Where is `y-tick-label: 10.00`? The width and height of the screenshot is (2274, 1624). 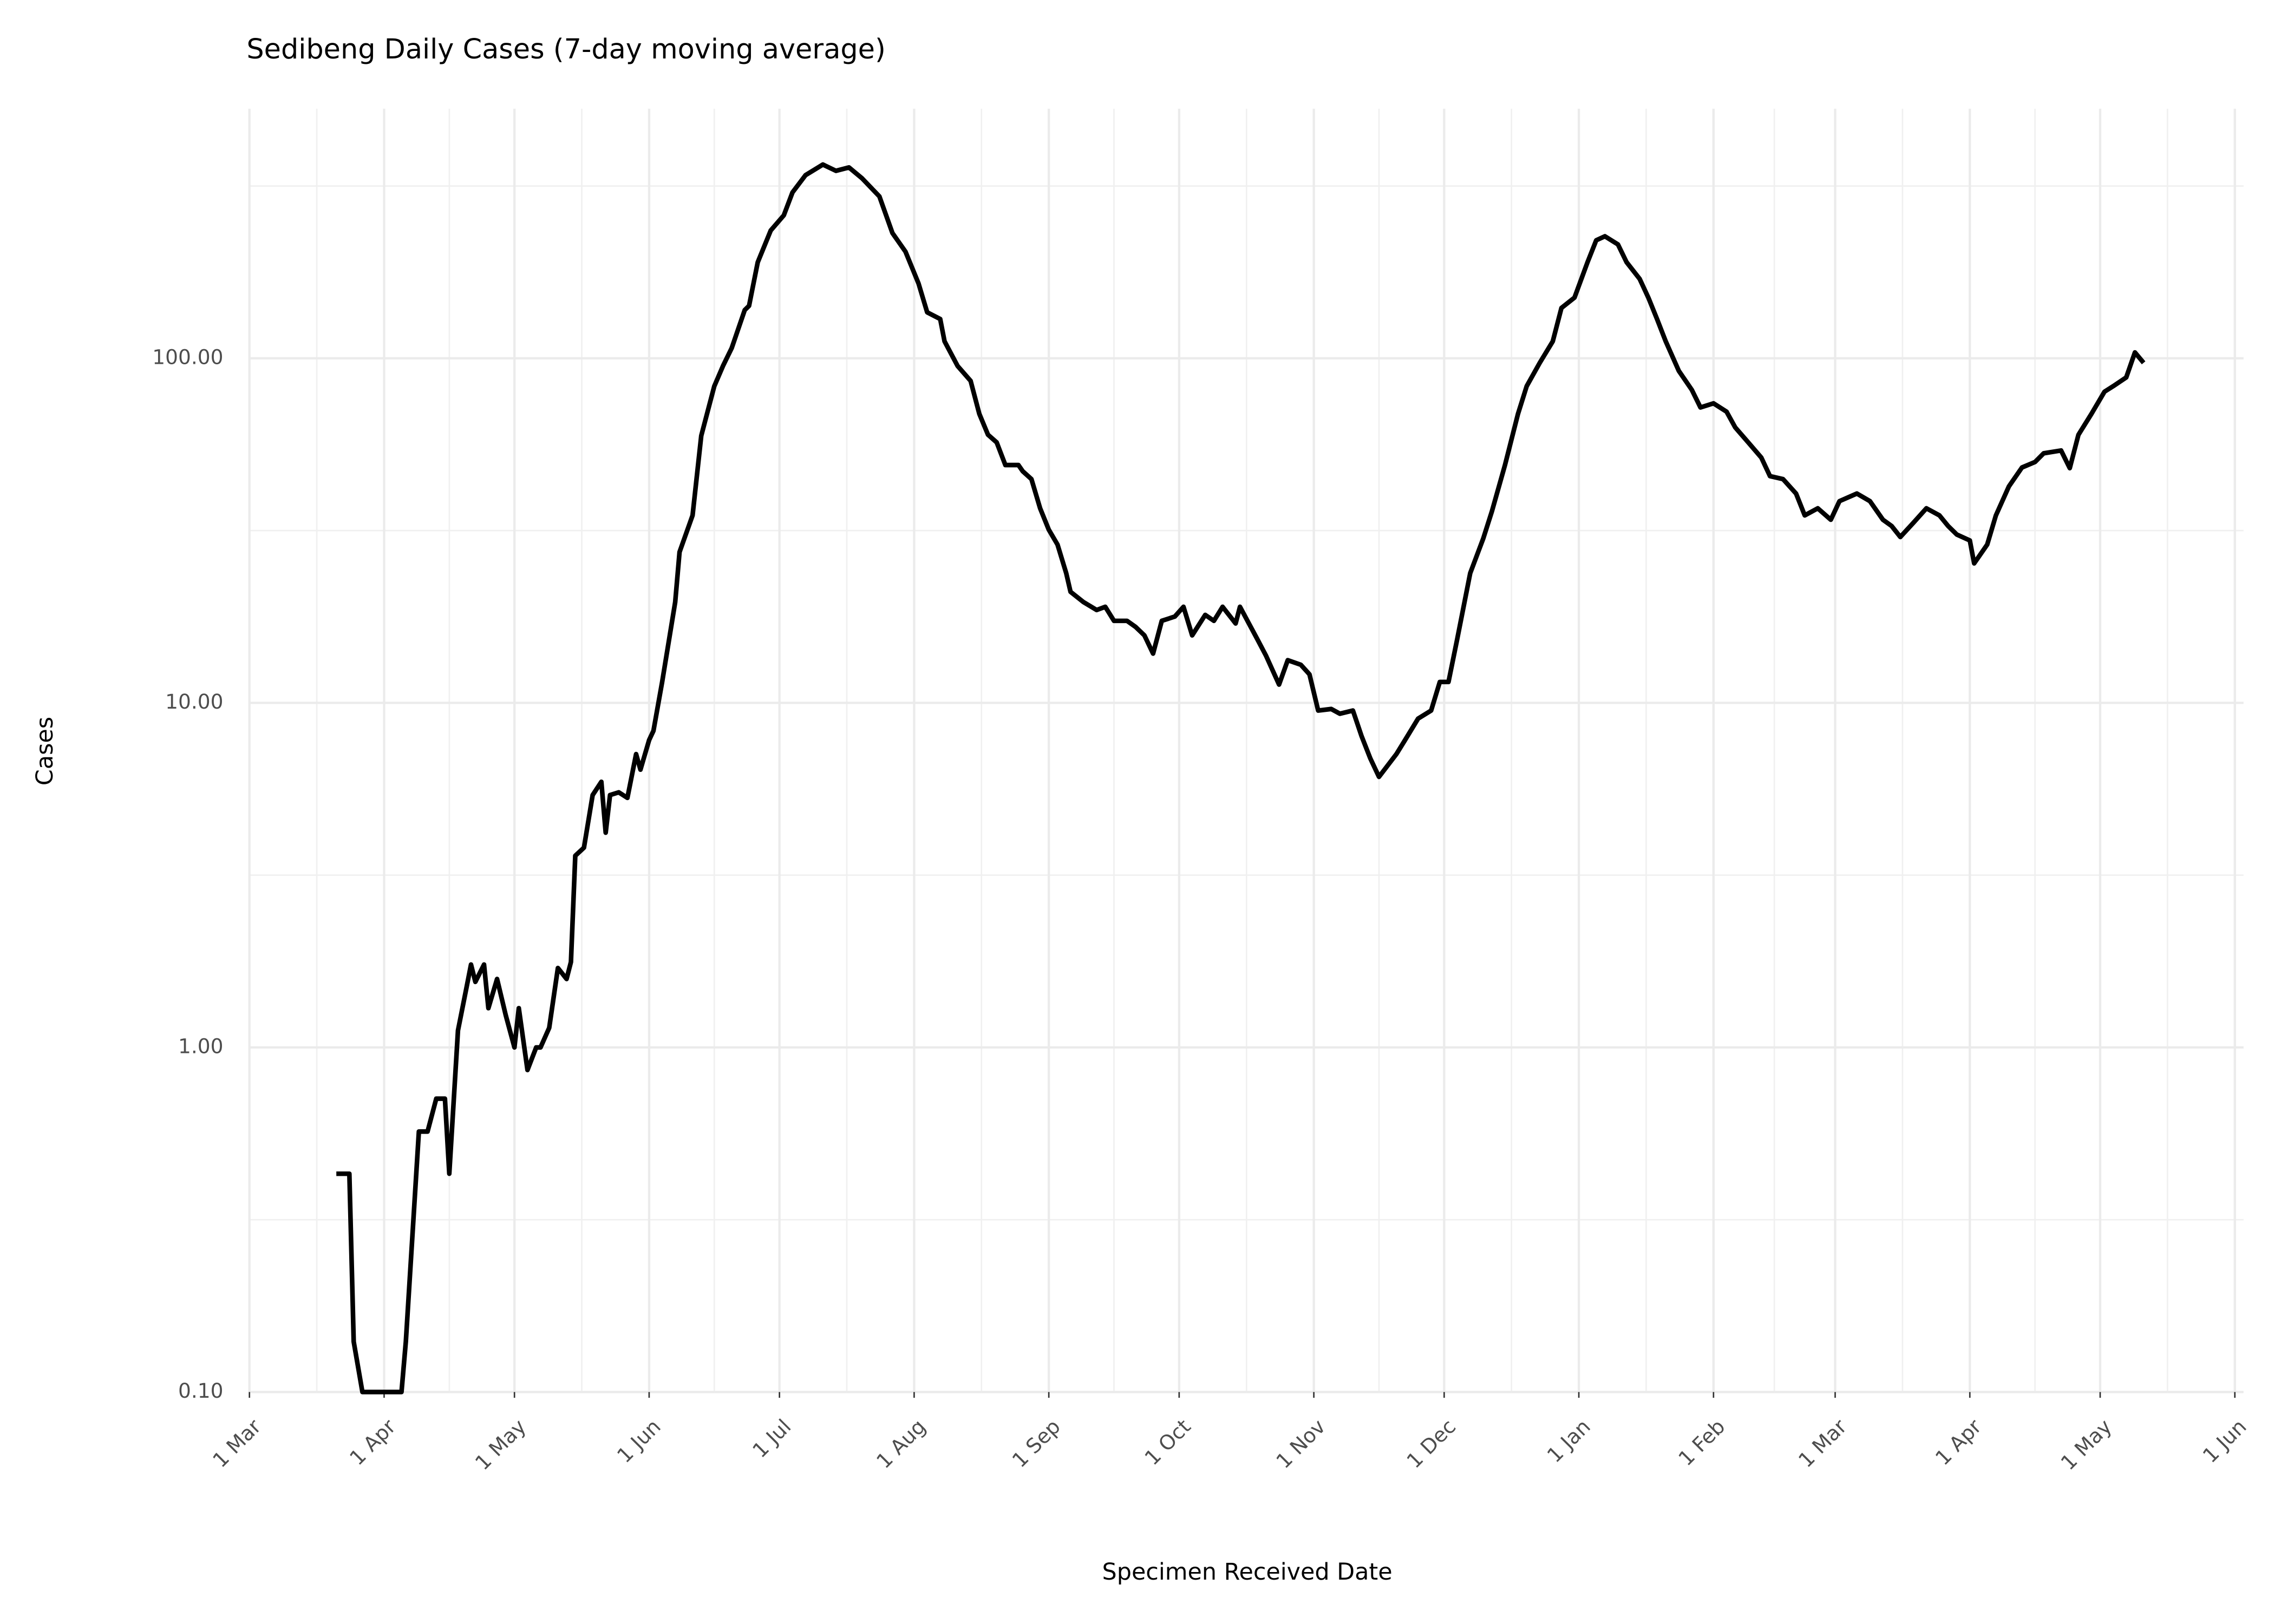
y-tick-label: 10.00 is located at coordinates (194, 702).